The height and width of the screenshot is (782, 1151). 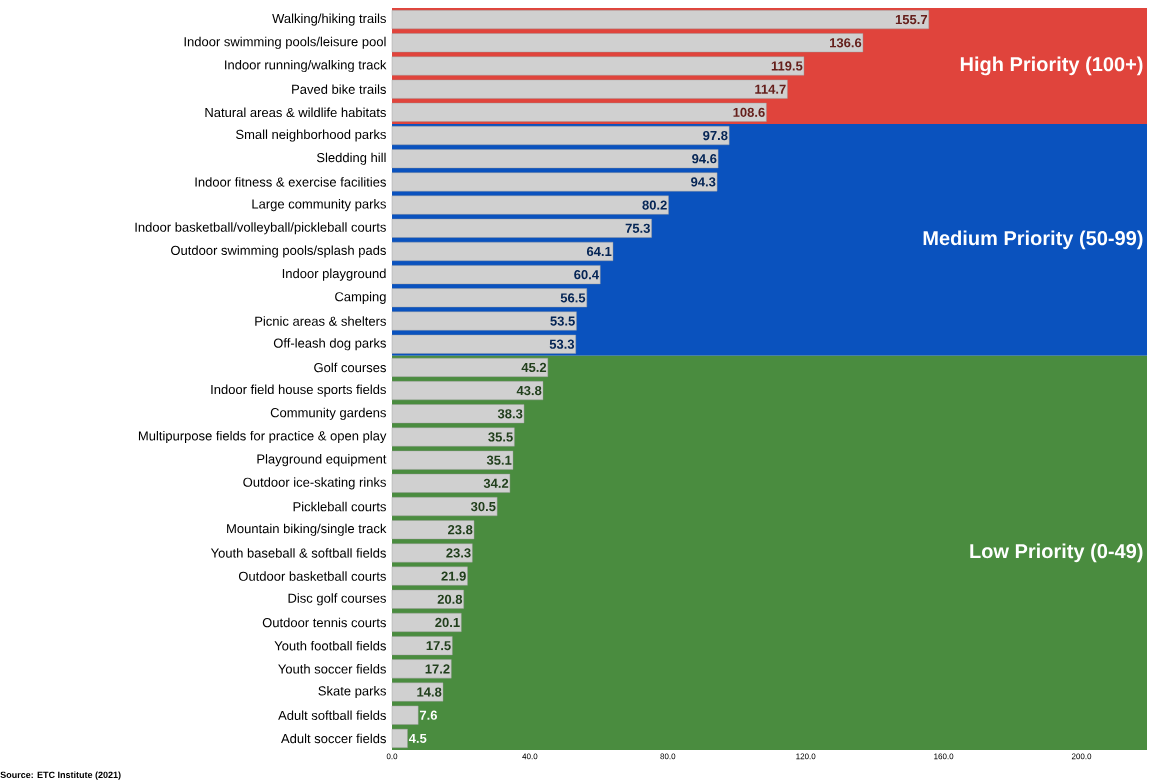 I want to click on y-tick-label: Large community parks, so click(x=319, y=205).